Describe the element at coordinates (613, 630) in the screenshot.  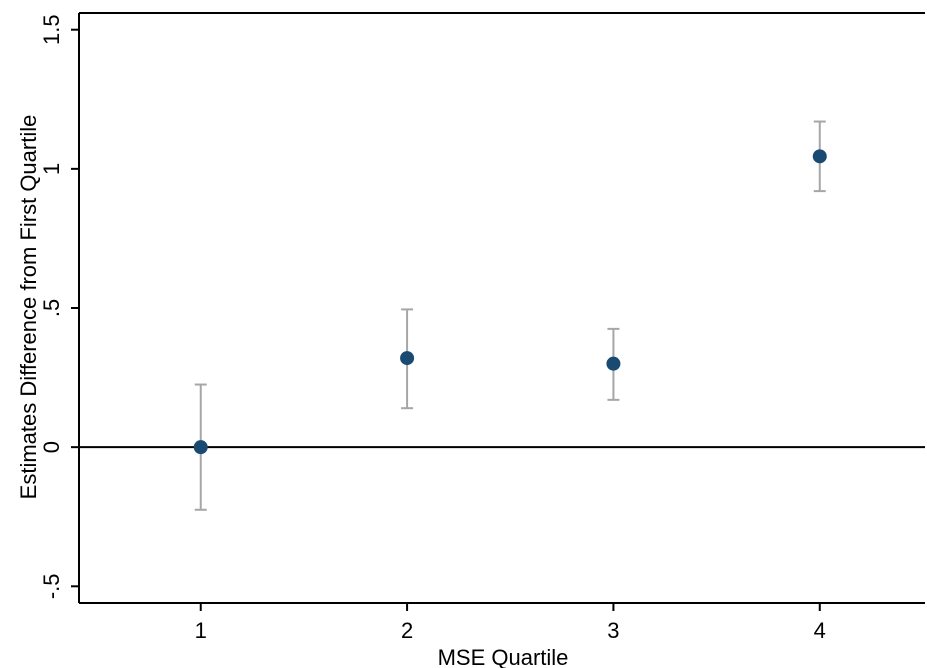
I see `x-tick-label: 3` at that location.